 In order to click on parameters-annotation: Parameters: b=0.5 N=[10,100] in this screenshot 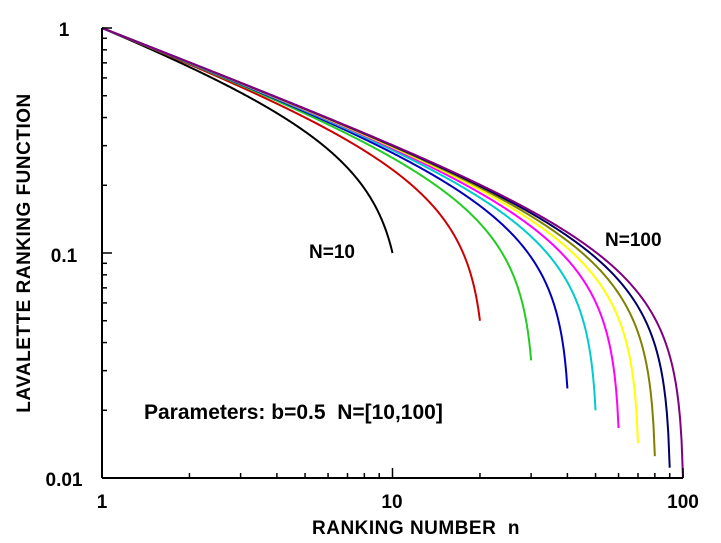, I will do `click(293, 412)`.